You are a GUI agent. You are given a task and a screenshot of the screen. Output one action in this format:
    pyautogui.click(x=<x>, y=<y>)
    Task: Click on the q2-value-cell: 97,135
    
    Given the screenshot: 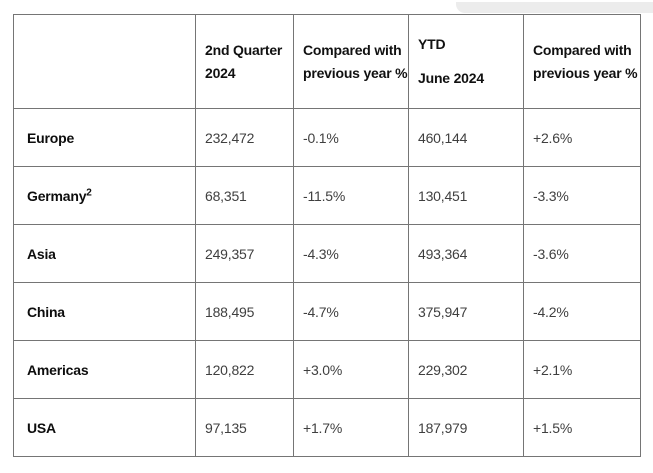 What is the action you would take?
    pyautogui.click(x=244, y=427)
    